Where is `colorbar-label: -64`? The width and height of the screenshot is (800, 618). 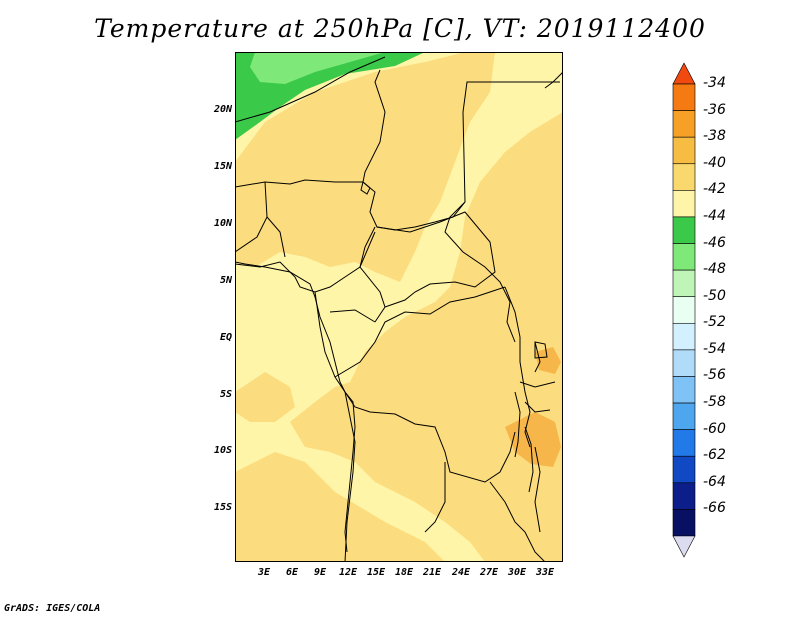
colorbar-label: -64 is located at coordinates (714, 481).